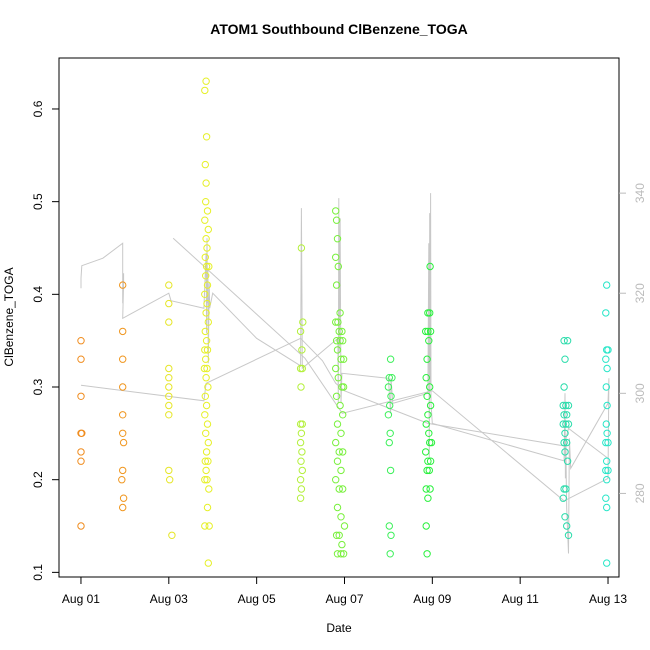 This screenshot has width=650, height=650. I want to click on y-axis-secondary: 280 300 320 340, so click(633, 343).